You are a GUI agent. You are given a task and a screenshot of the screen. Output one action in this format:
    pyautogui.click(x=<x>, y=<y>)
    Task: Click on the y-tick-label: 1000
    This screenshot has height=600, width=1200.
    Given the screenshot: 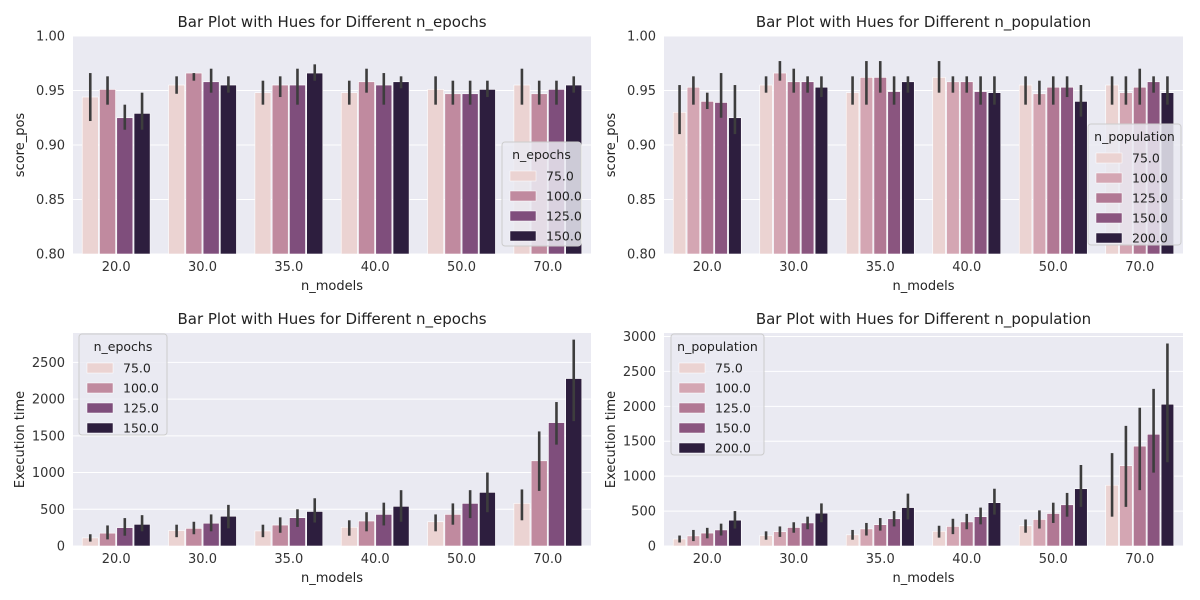 What is the action you would take?
    pyautogui.click(x=48, y=473)
    